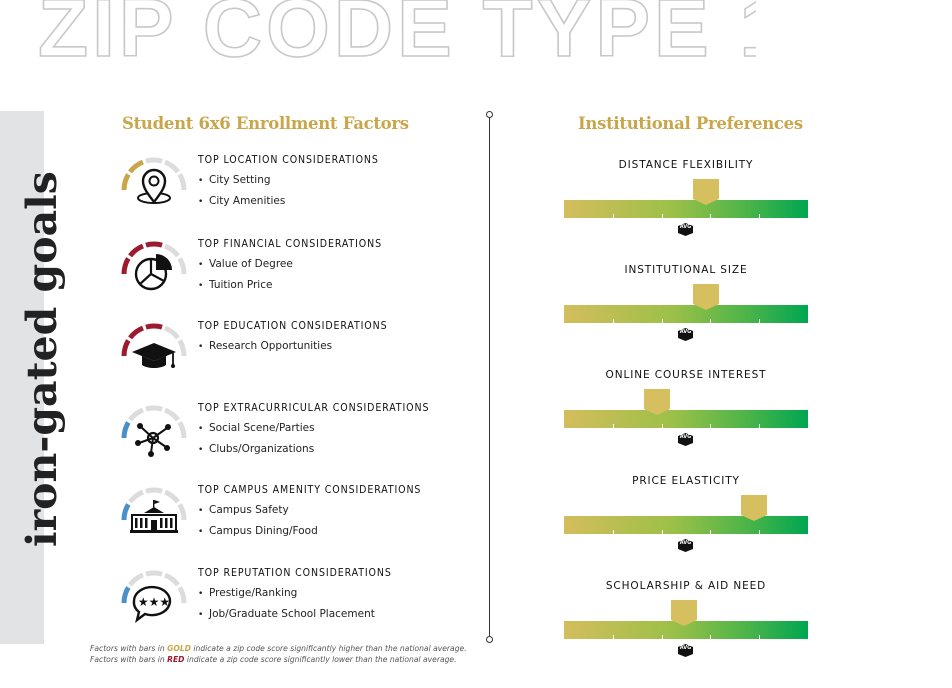 The image size is (952, 688). What do you see at coordinates (22, 377) in the screenshot?
I see `side-band` at bounding box center [22, 377].